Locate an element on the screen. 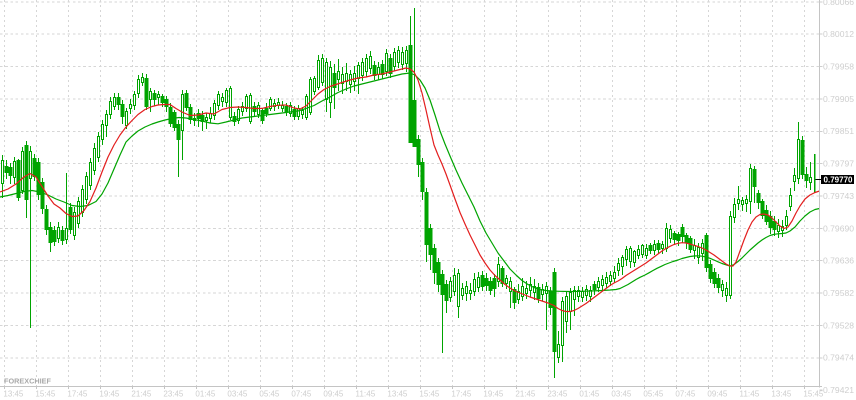  svg-text: 0.79797 is located at coordinates (839, 164).